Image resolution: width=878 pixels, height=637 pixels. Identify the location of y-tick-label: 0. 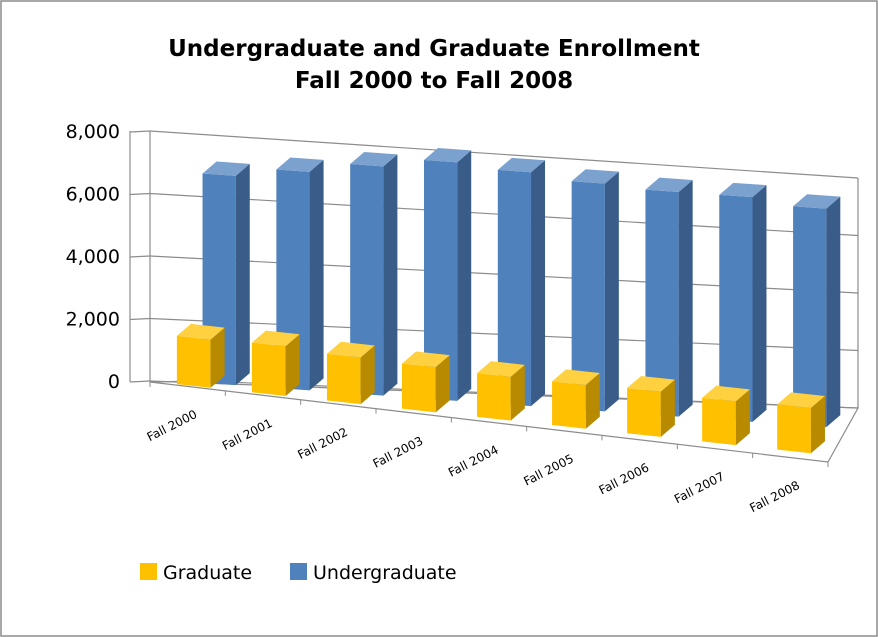
(114, 382).